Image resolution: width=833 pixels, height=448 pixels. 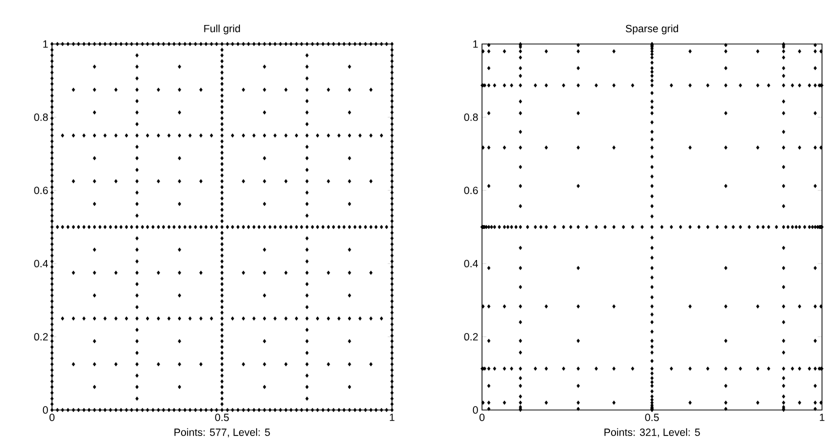 What do you see at coordinates (222, 29) in the screenshot?
I see `chart-title: Full grid` at bounding box center [222, 29].